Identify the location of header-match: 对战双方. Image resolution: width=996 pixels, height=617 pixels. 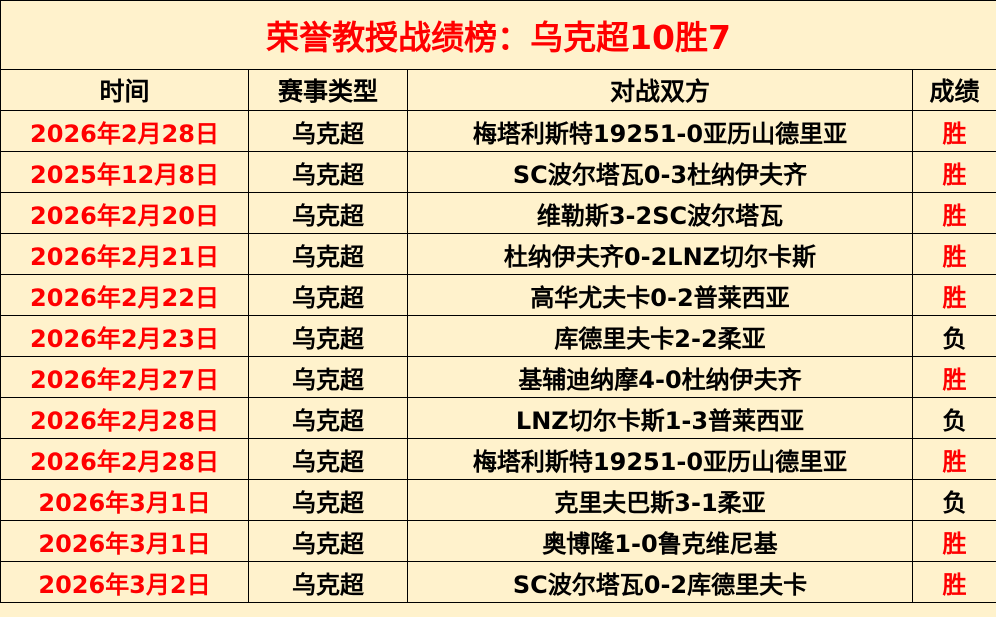
(660, 90).